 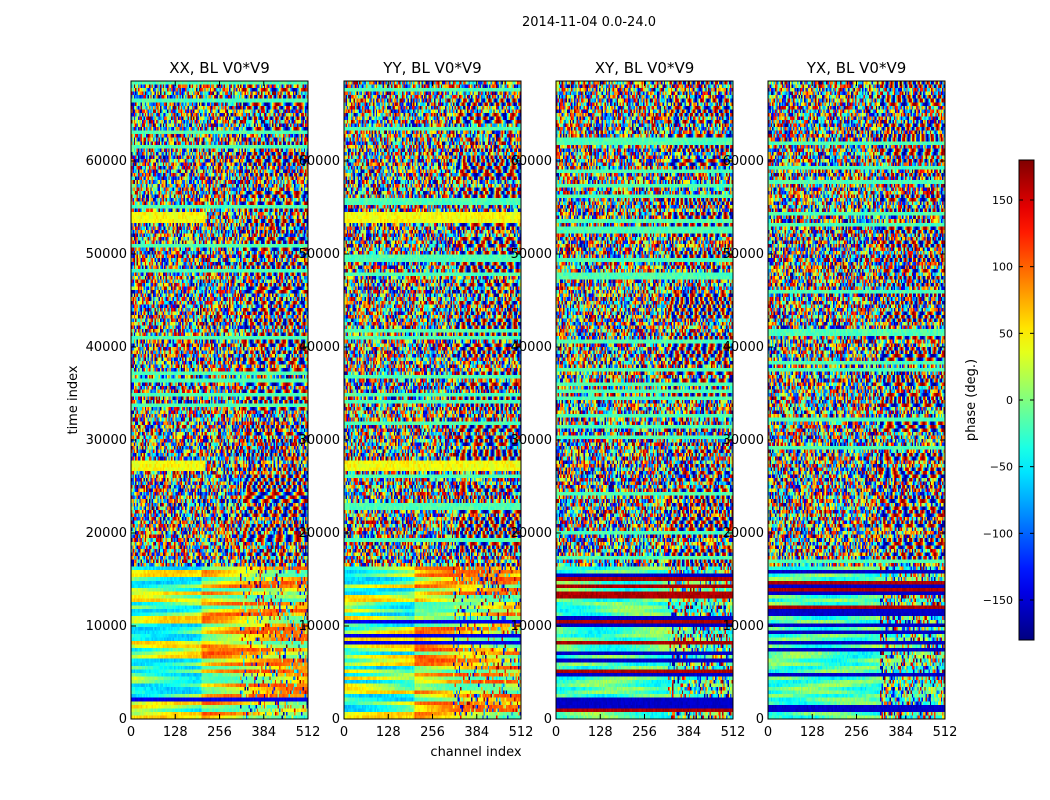 What do you see at coordinates (1002, 200) in the screenshot?
I see `colorbar-tick-label: 150` at bounding box center [1002, 200].